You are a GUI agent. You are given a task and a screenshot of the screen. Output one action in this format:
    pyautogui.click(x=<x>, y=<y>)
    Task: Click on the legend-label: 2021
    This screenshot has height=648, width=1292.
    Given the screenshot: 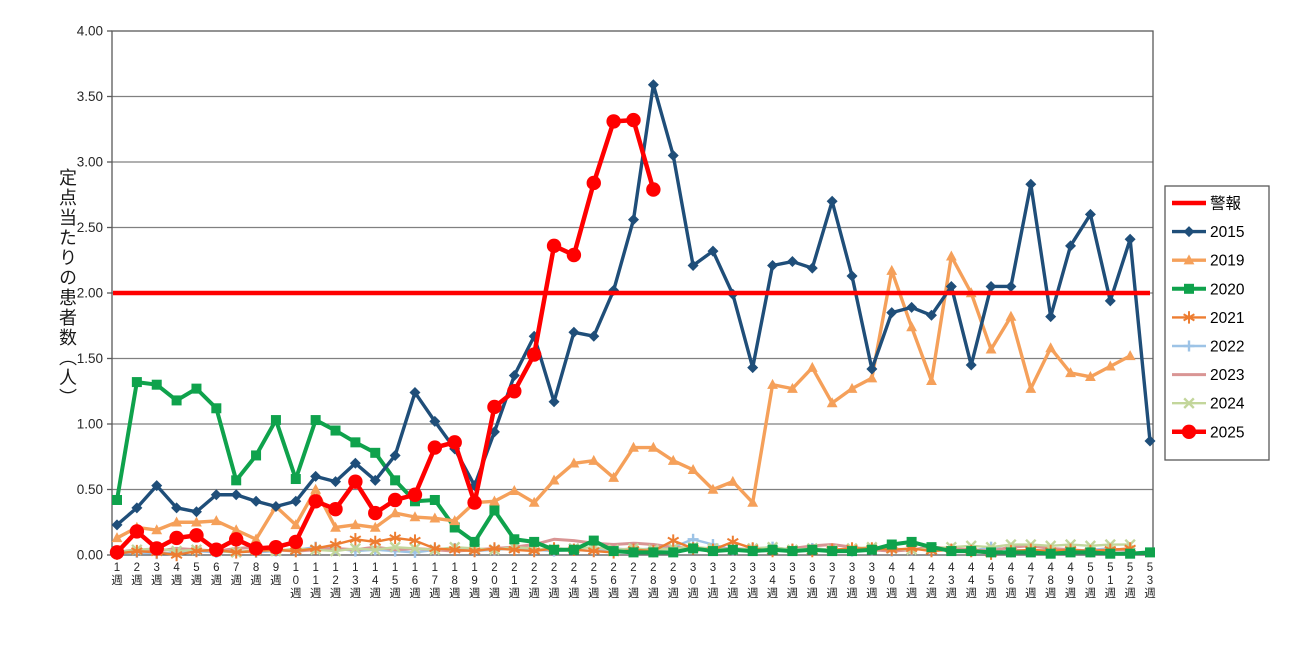 What is the action you would take?
    pyautogui.click(x=1227, y=318)
    